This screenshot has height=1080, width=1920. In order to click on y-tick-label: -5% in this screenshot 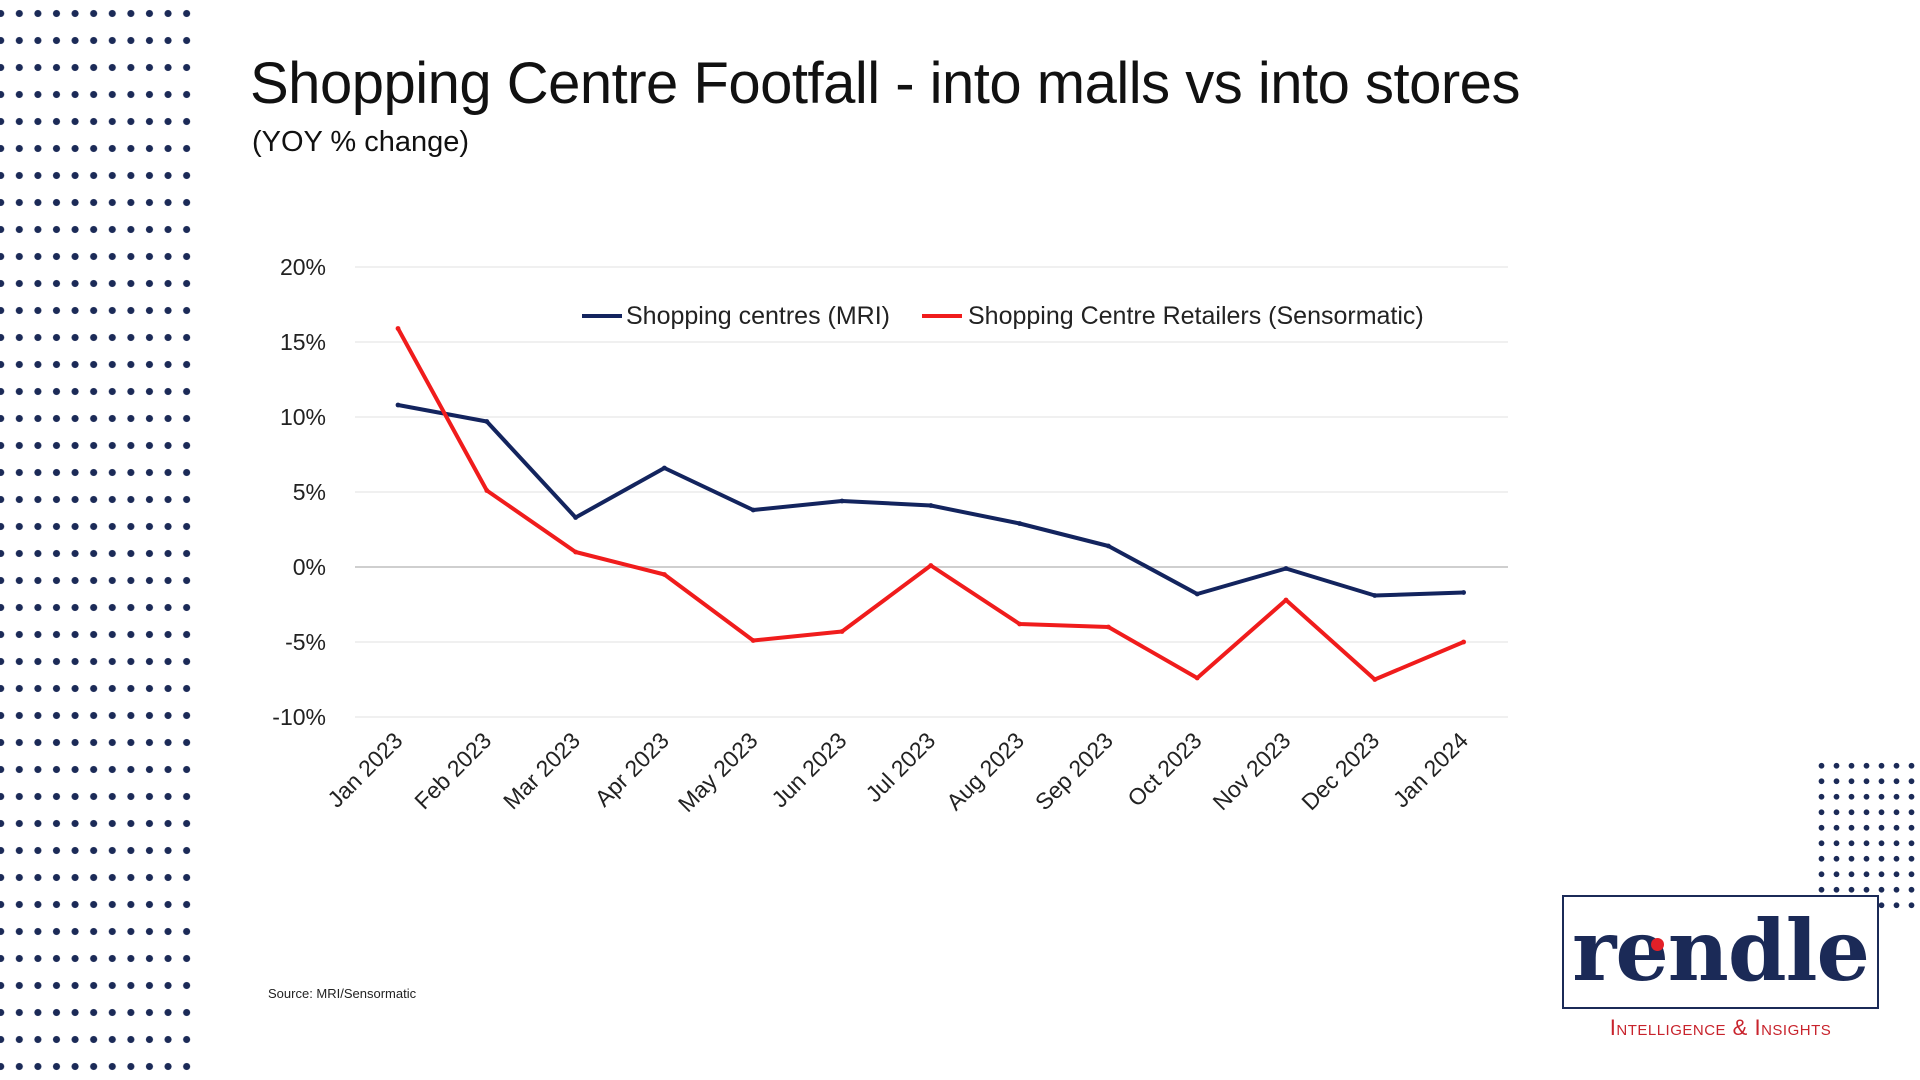, I will do `click(305, 642)`.